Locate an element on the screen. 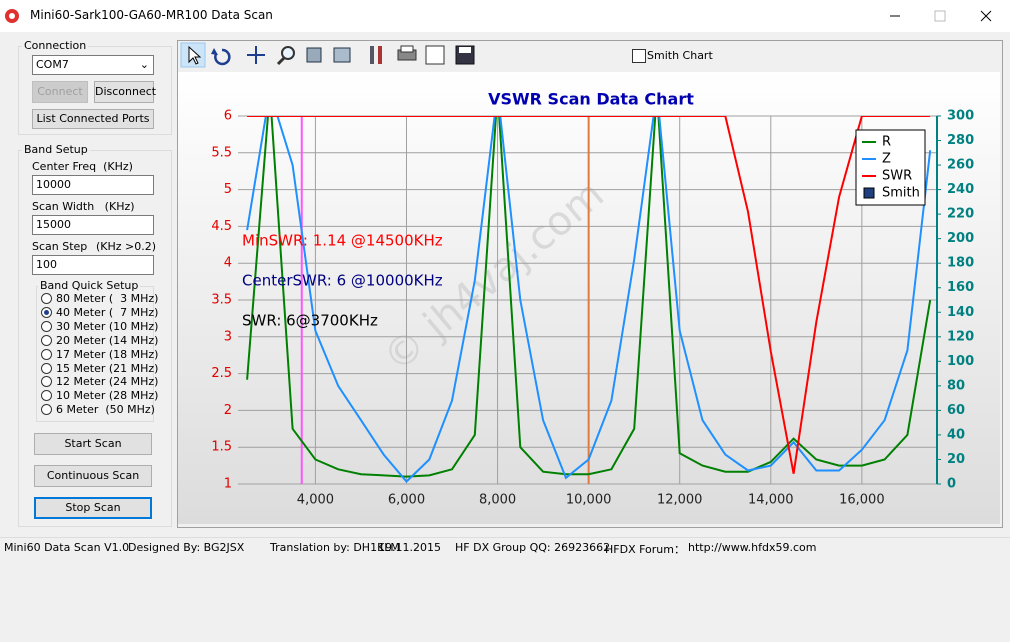  window-controls is located at coordinates (940, 16).